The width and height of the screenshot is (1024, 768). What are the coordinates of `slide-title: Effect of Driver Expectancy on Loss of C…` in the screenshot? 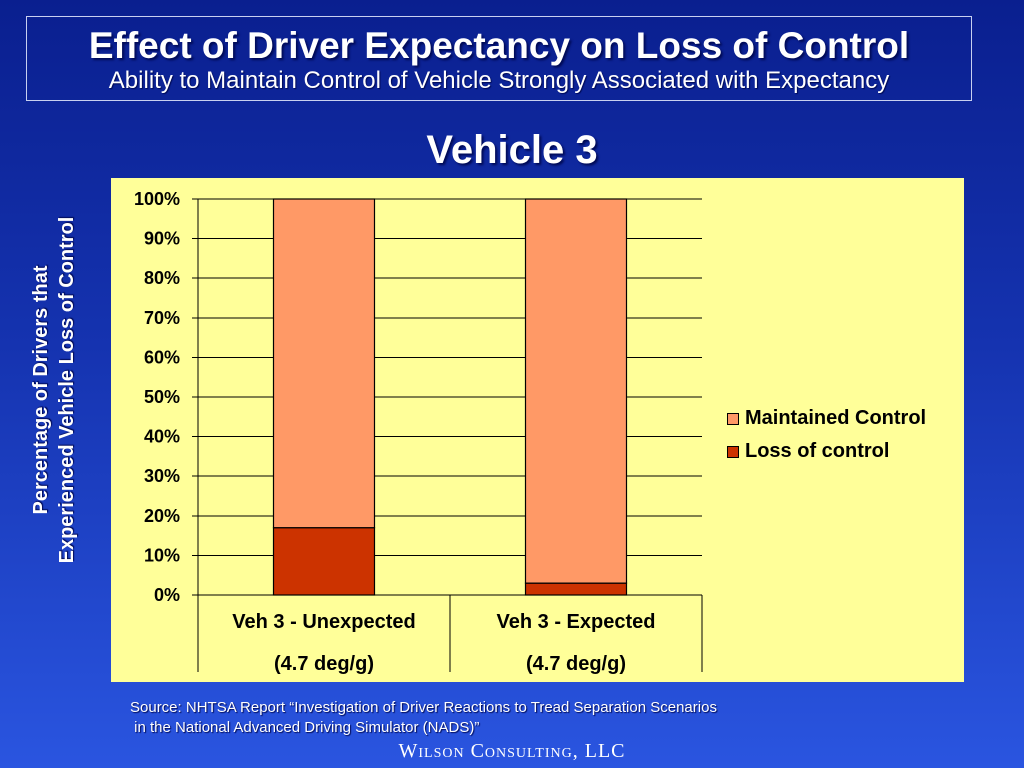 It's located at (499, 45).